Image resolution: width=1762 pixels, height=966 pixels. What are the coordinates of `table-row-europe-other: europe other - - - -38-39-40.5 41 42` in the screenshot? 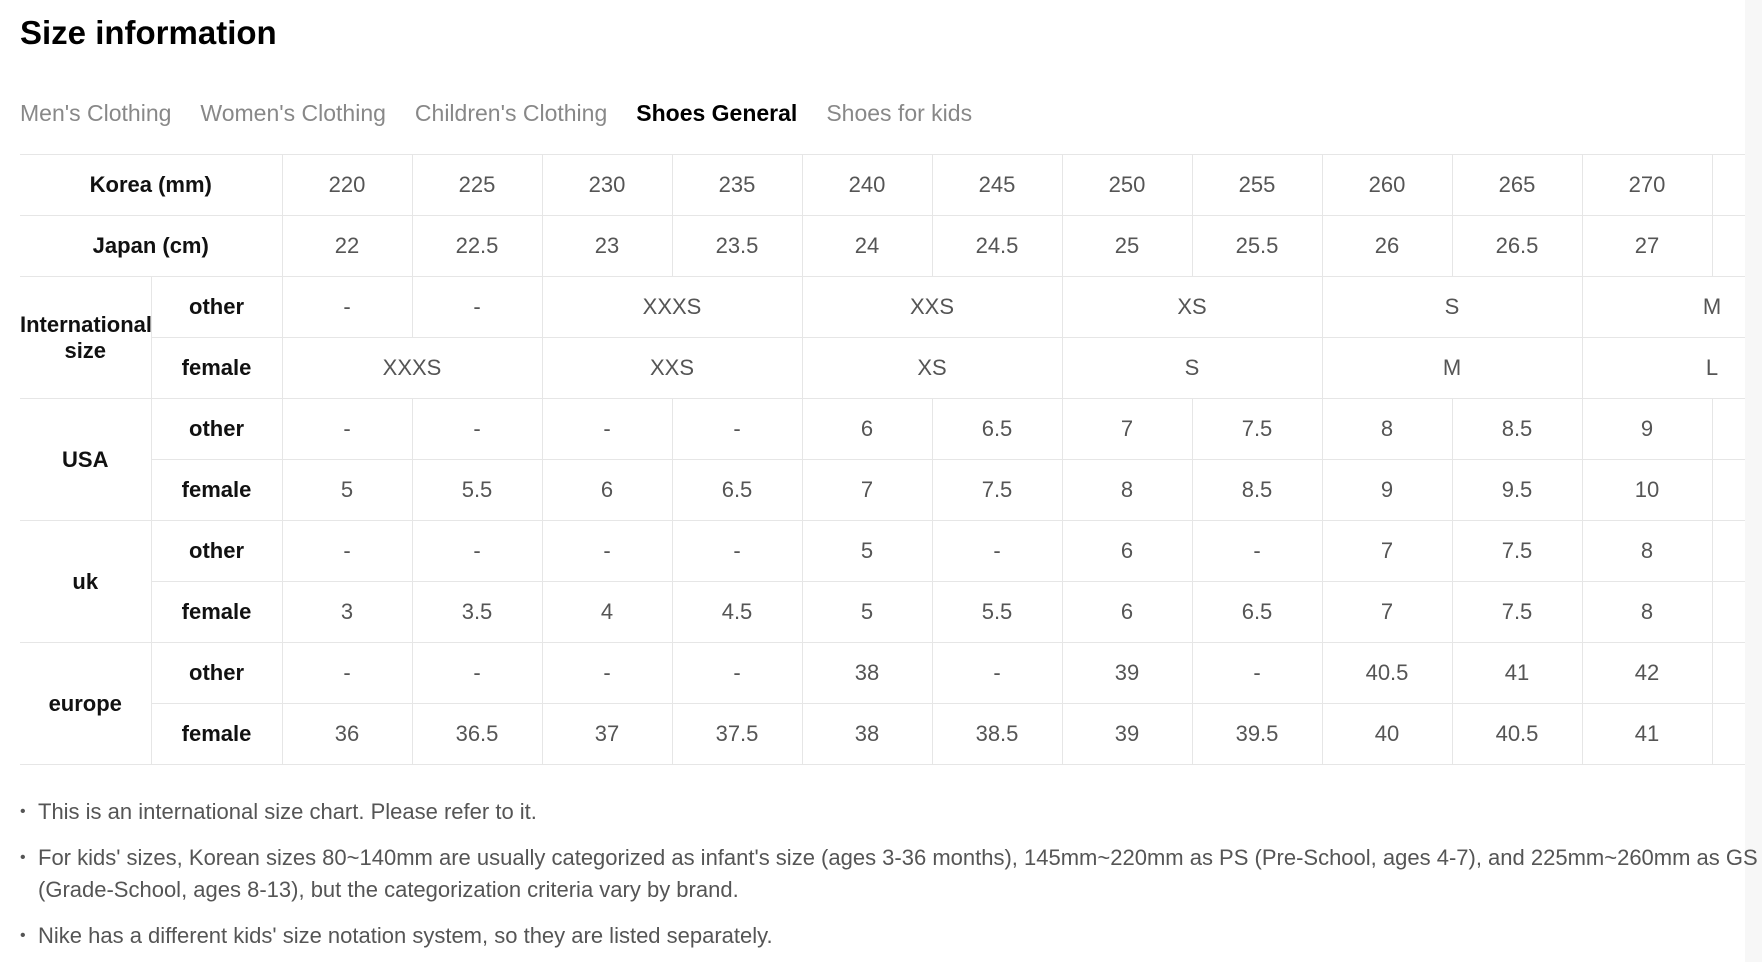 It's located at (882, 703).